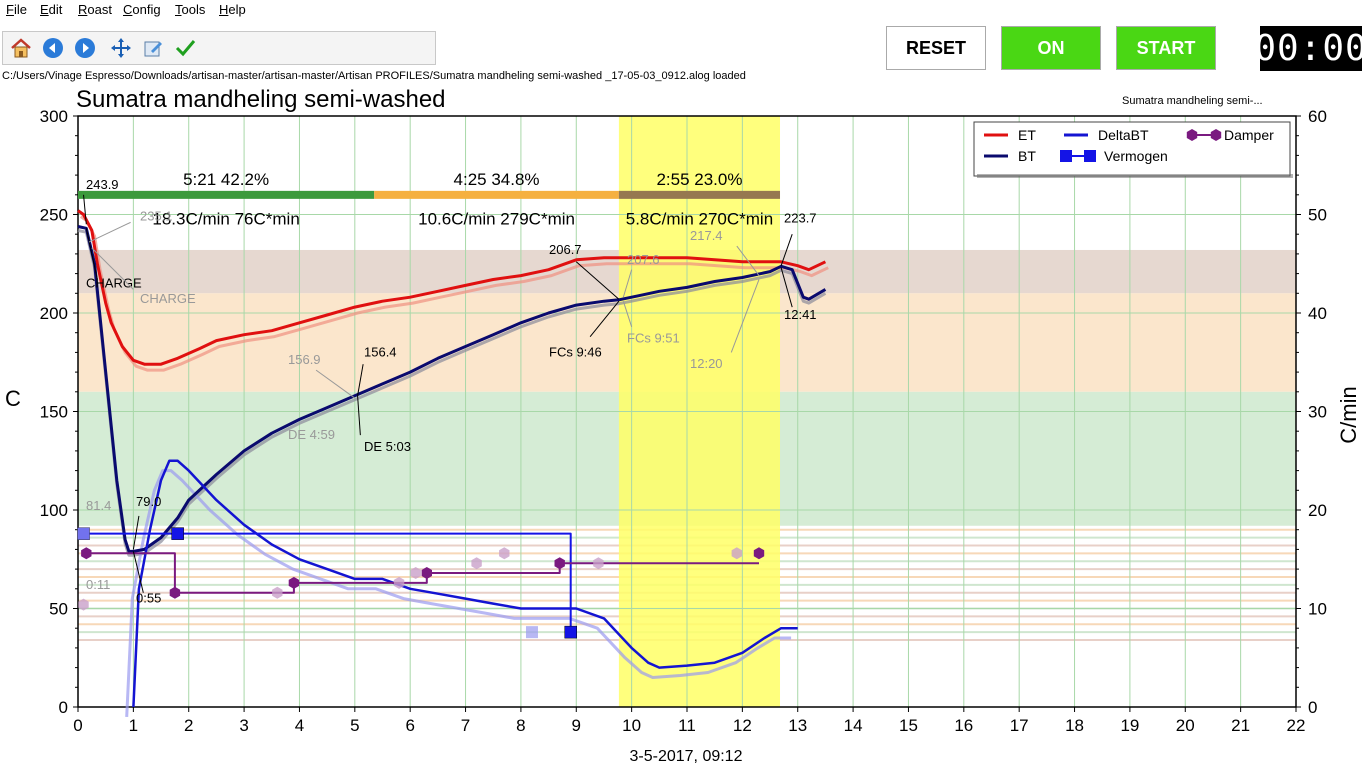  Describe the element at coordinates (454, 293) in the screenshot. I see `bg-et-line` at that location.